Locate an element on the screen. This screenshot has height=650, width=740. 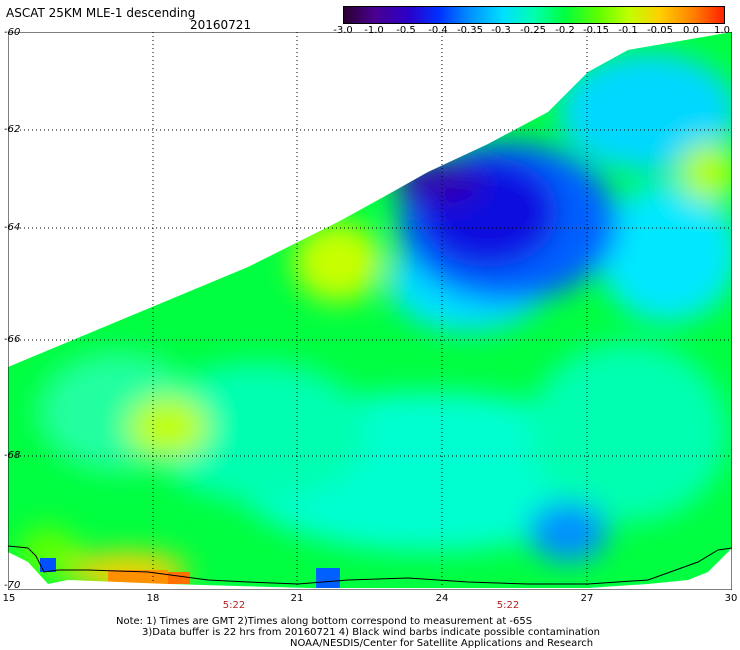
colorbar is located at coordinates (534, 15).